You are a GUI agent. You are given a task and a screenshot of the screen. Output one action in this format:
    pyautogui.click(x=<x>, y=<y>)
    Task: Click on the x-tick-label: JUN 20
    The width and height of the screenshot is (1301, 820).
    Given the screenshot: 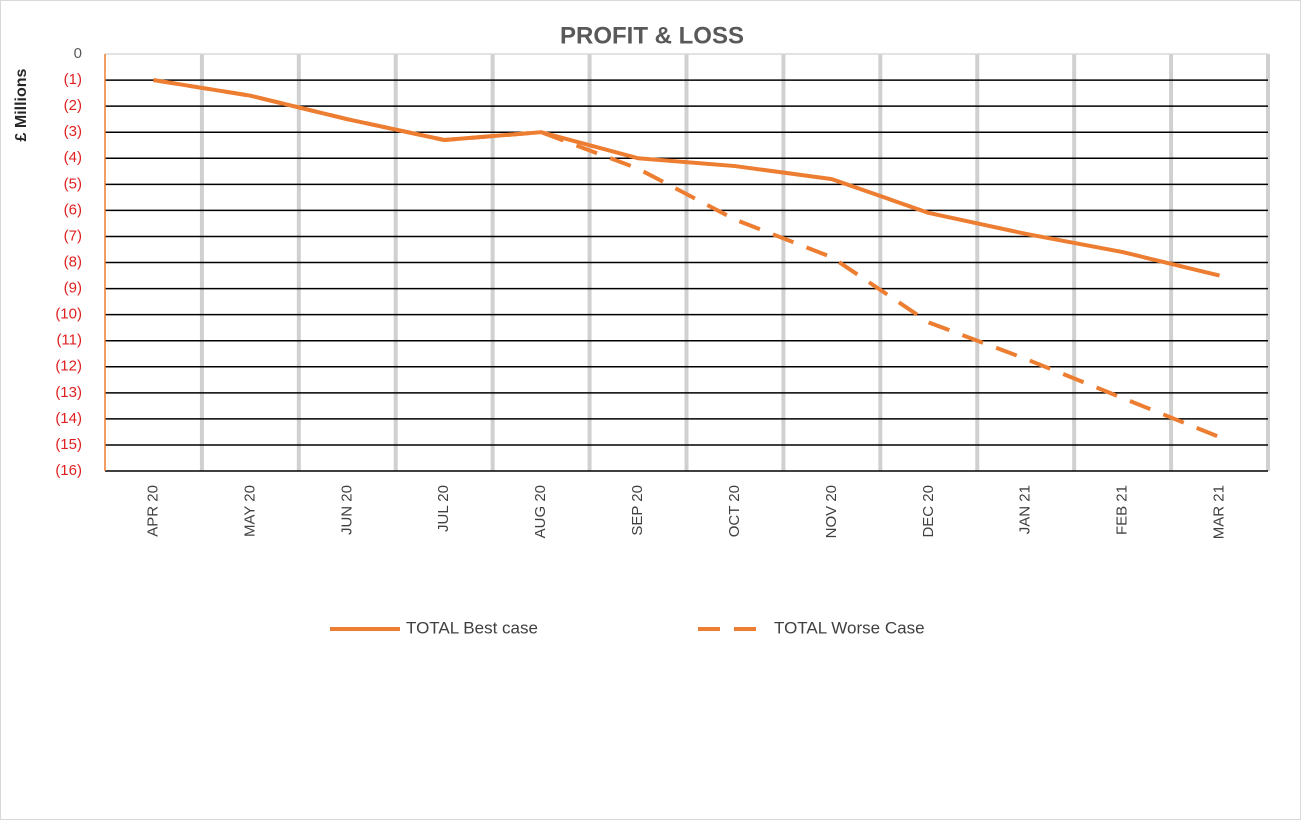 What is the action you would take?
    pyautogui.click(x=346, y=510)
    